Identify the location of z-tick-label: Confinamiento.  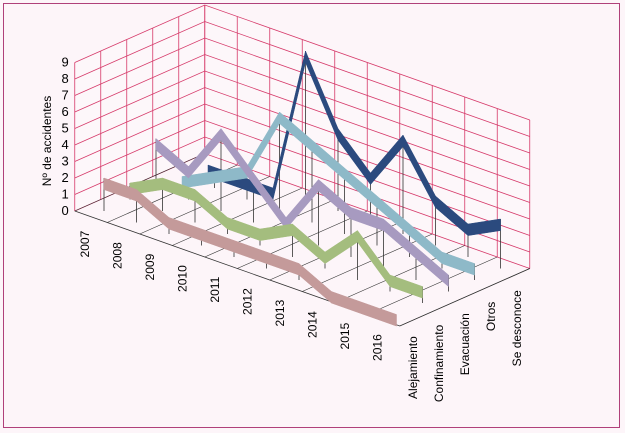
(439, 363).